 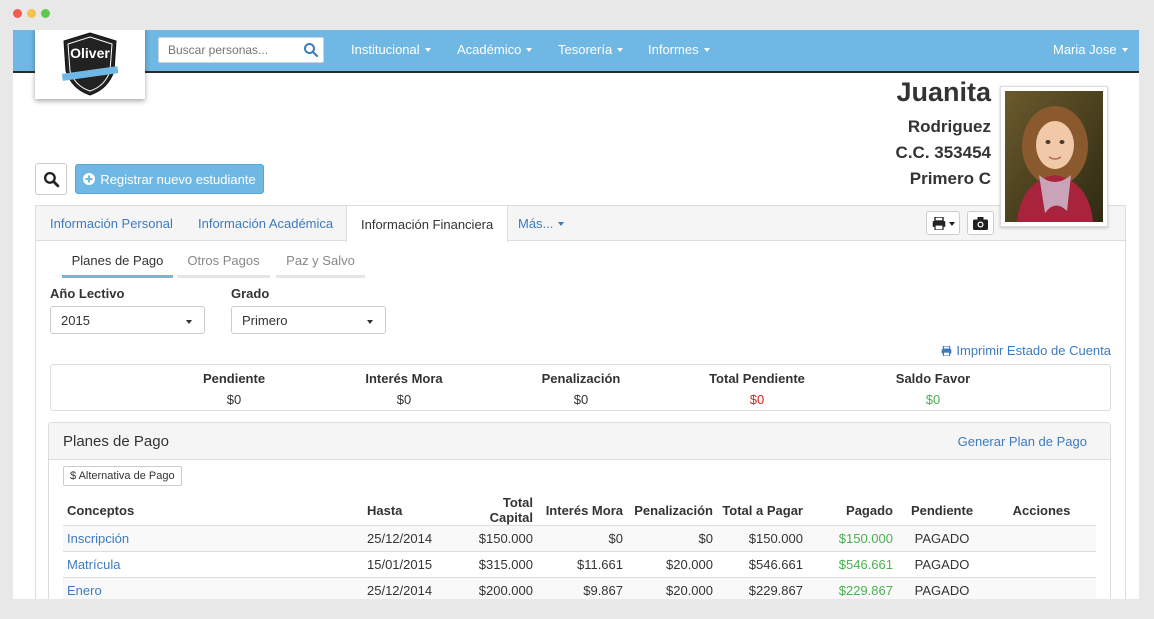 What do you see at coordinates (949, 126) in the screenshot?
I see `student-last-name: Rodriguez` at bounding box center [949, 126].